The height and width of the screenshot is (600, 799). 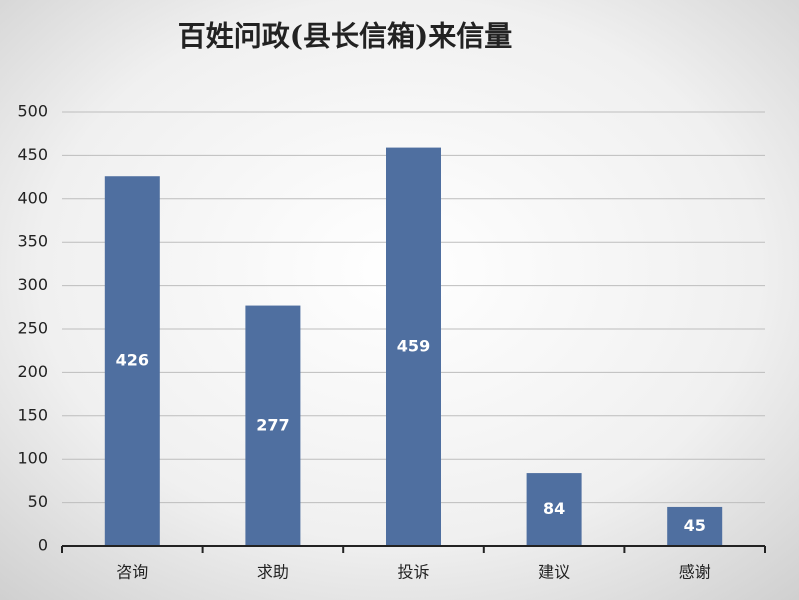 I want to click on value-label: 459, so click(x=413, y=345).